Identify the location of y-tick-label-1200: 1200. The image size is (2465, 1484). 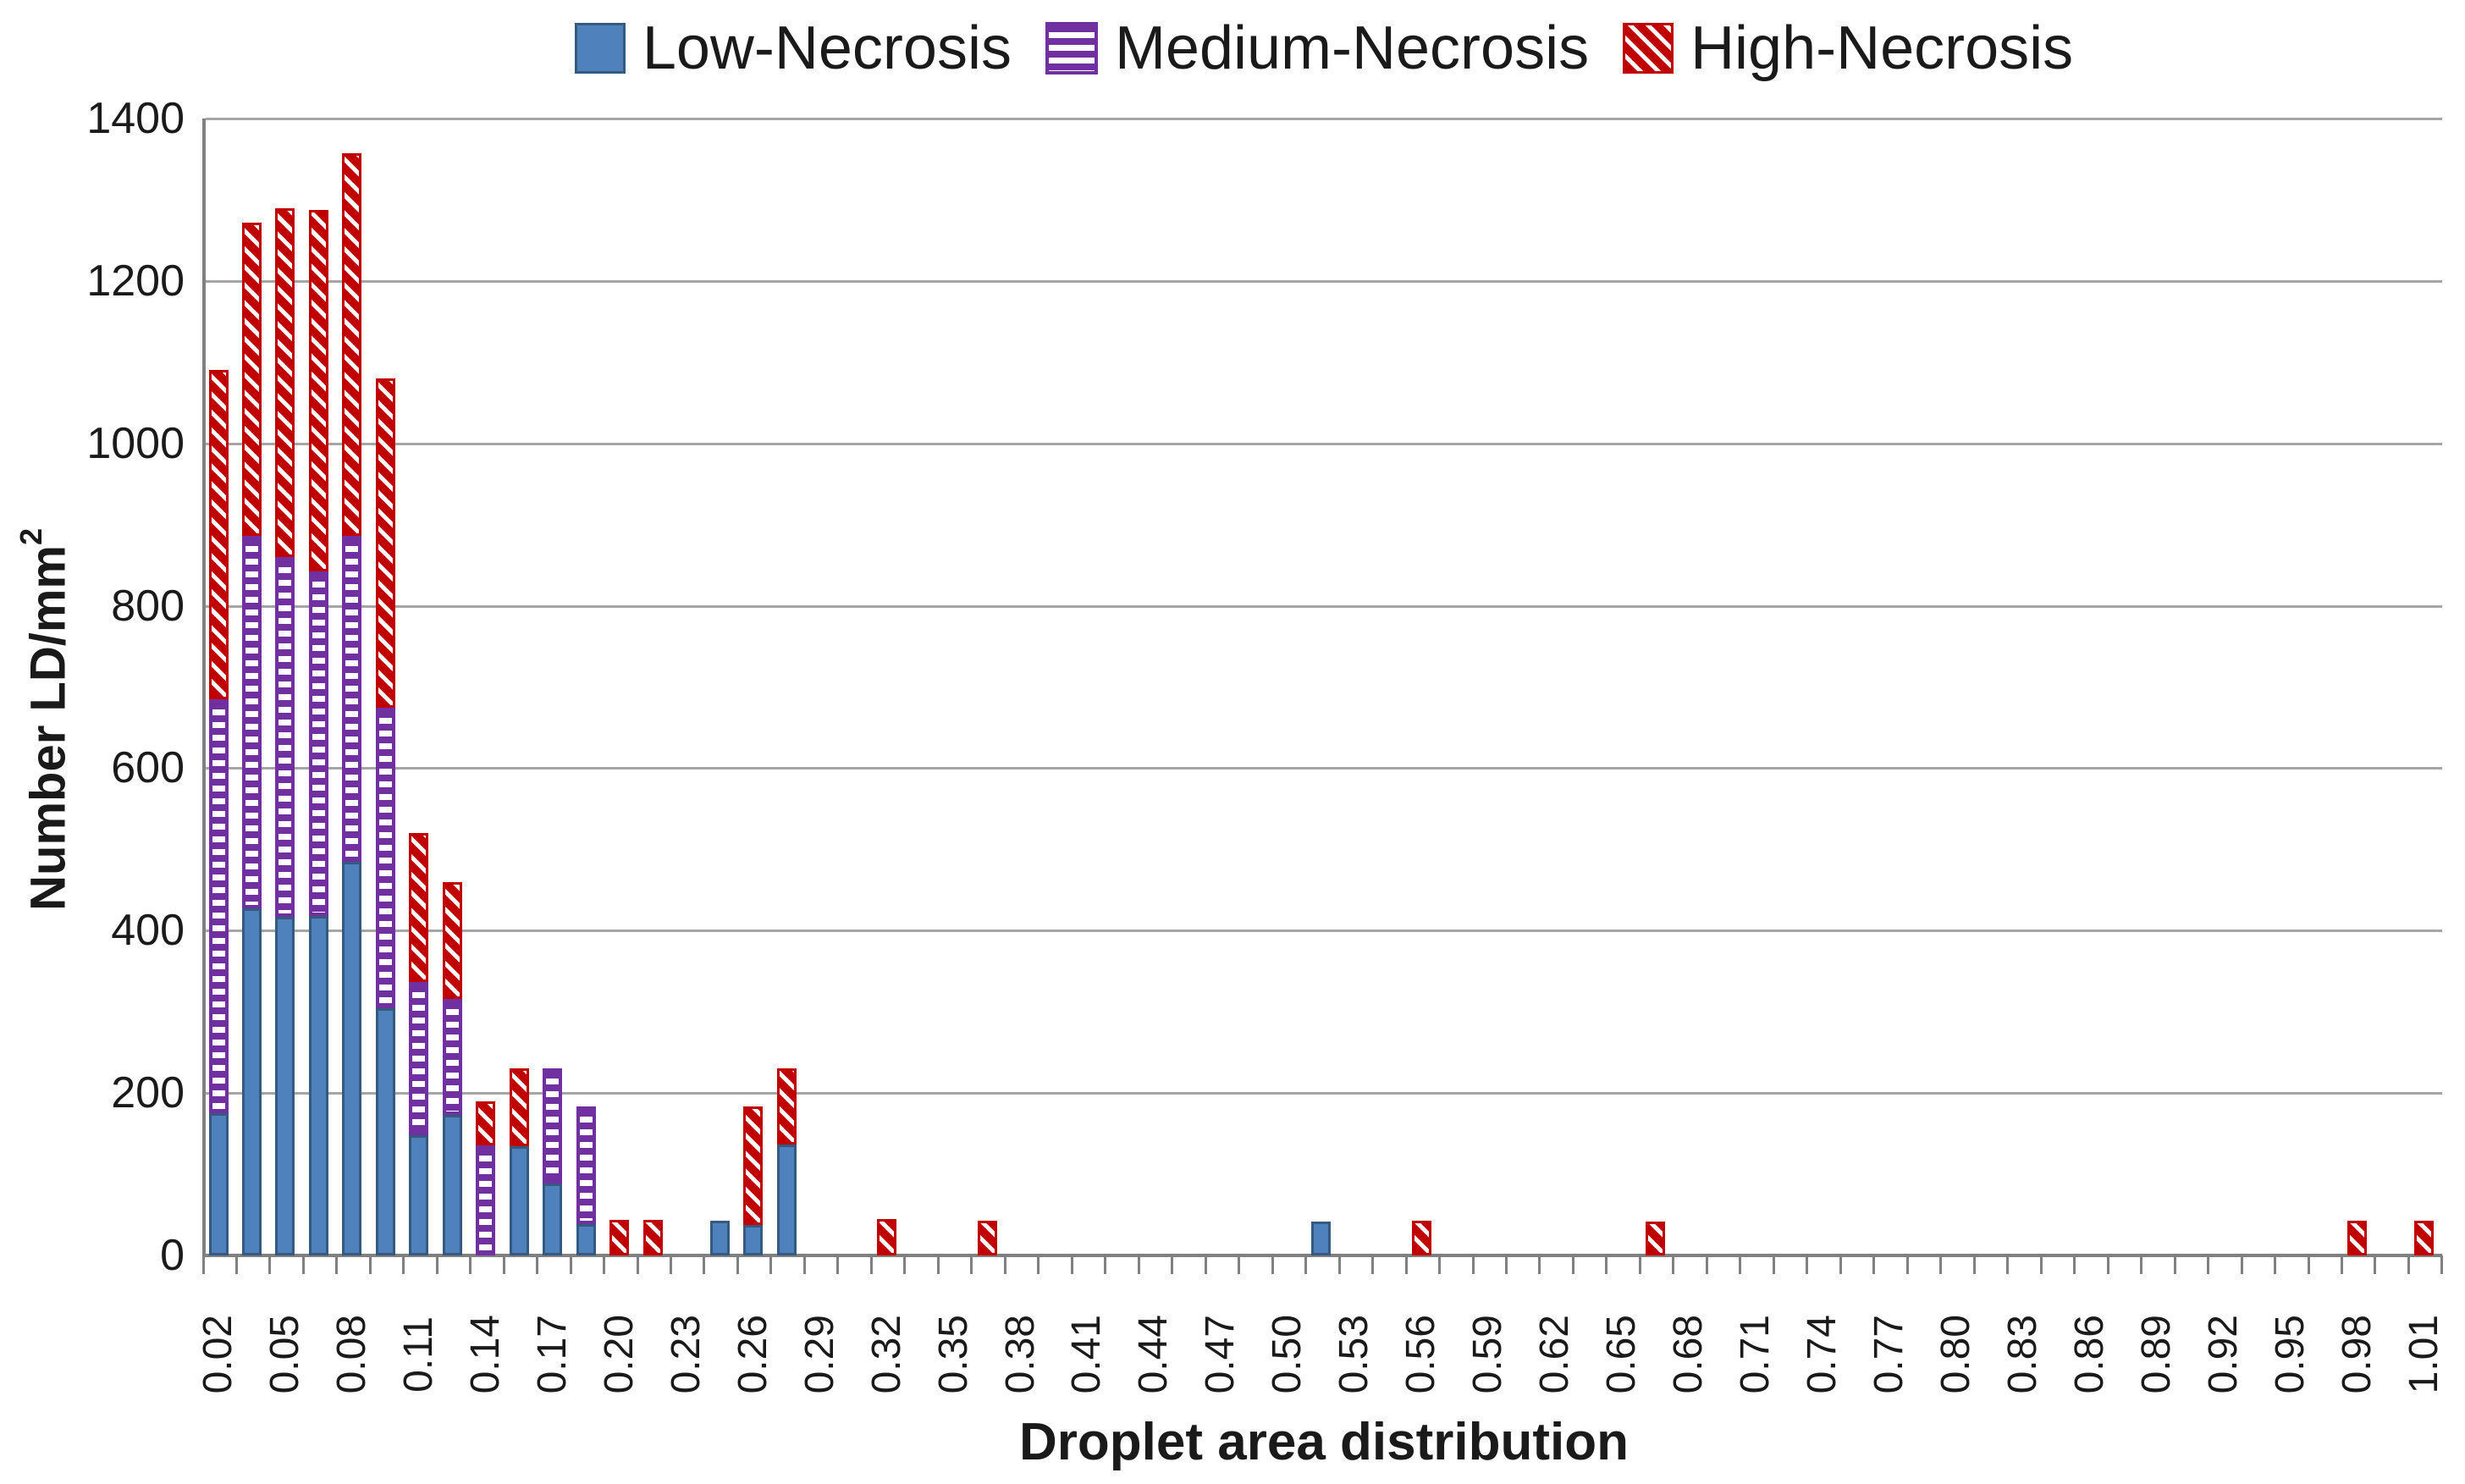
(135, 281).